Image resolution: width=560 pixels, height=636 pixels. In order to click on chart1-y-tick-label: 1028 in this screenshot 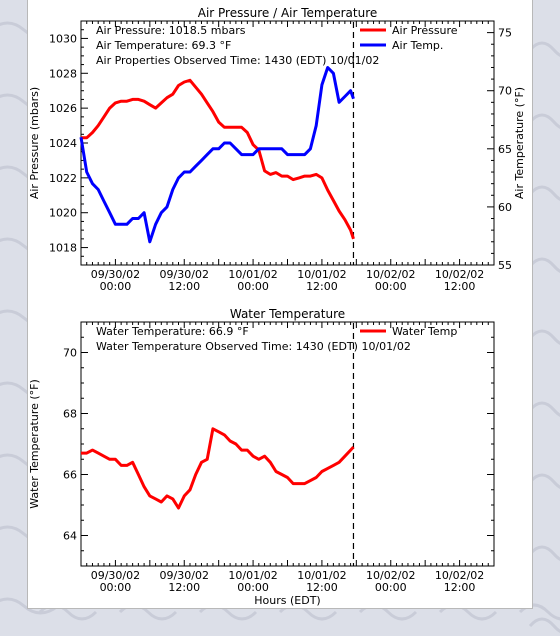, I will do `click(63, 73)`.